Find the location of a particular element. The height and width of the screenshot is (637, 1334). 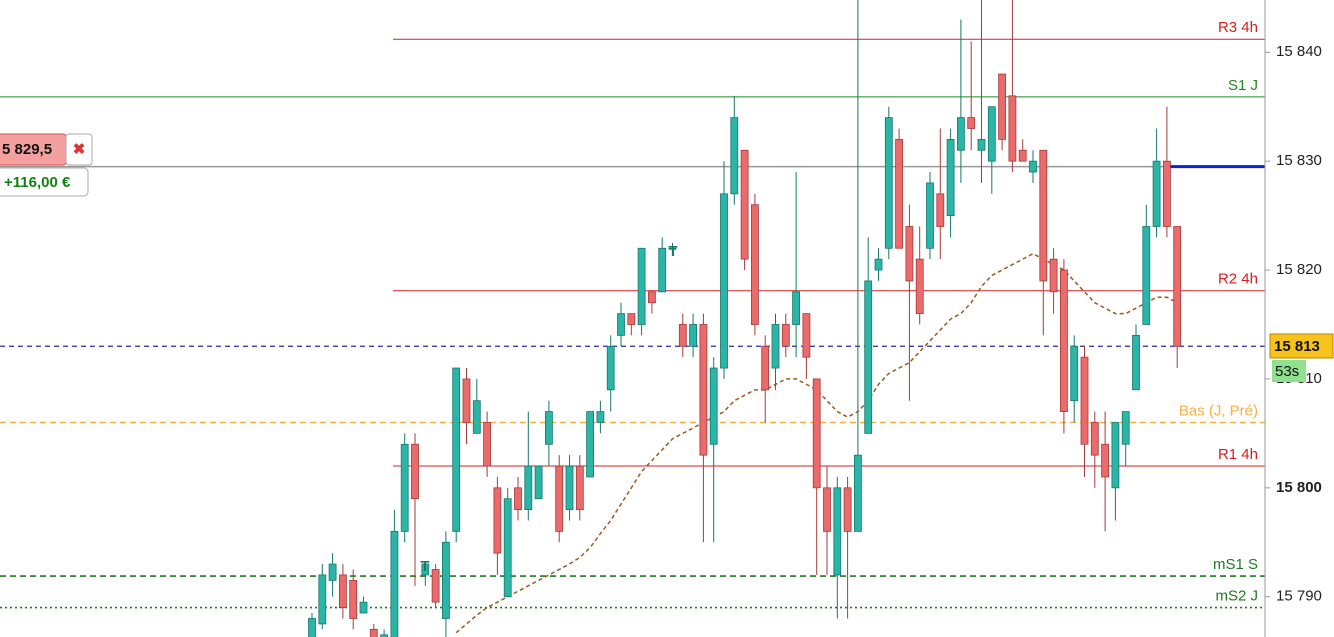

close-button is located at coordinates (79, 149).